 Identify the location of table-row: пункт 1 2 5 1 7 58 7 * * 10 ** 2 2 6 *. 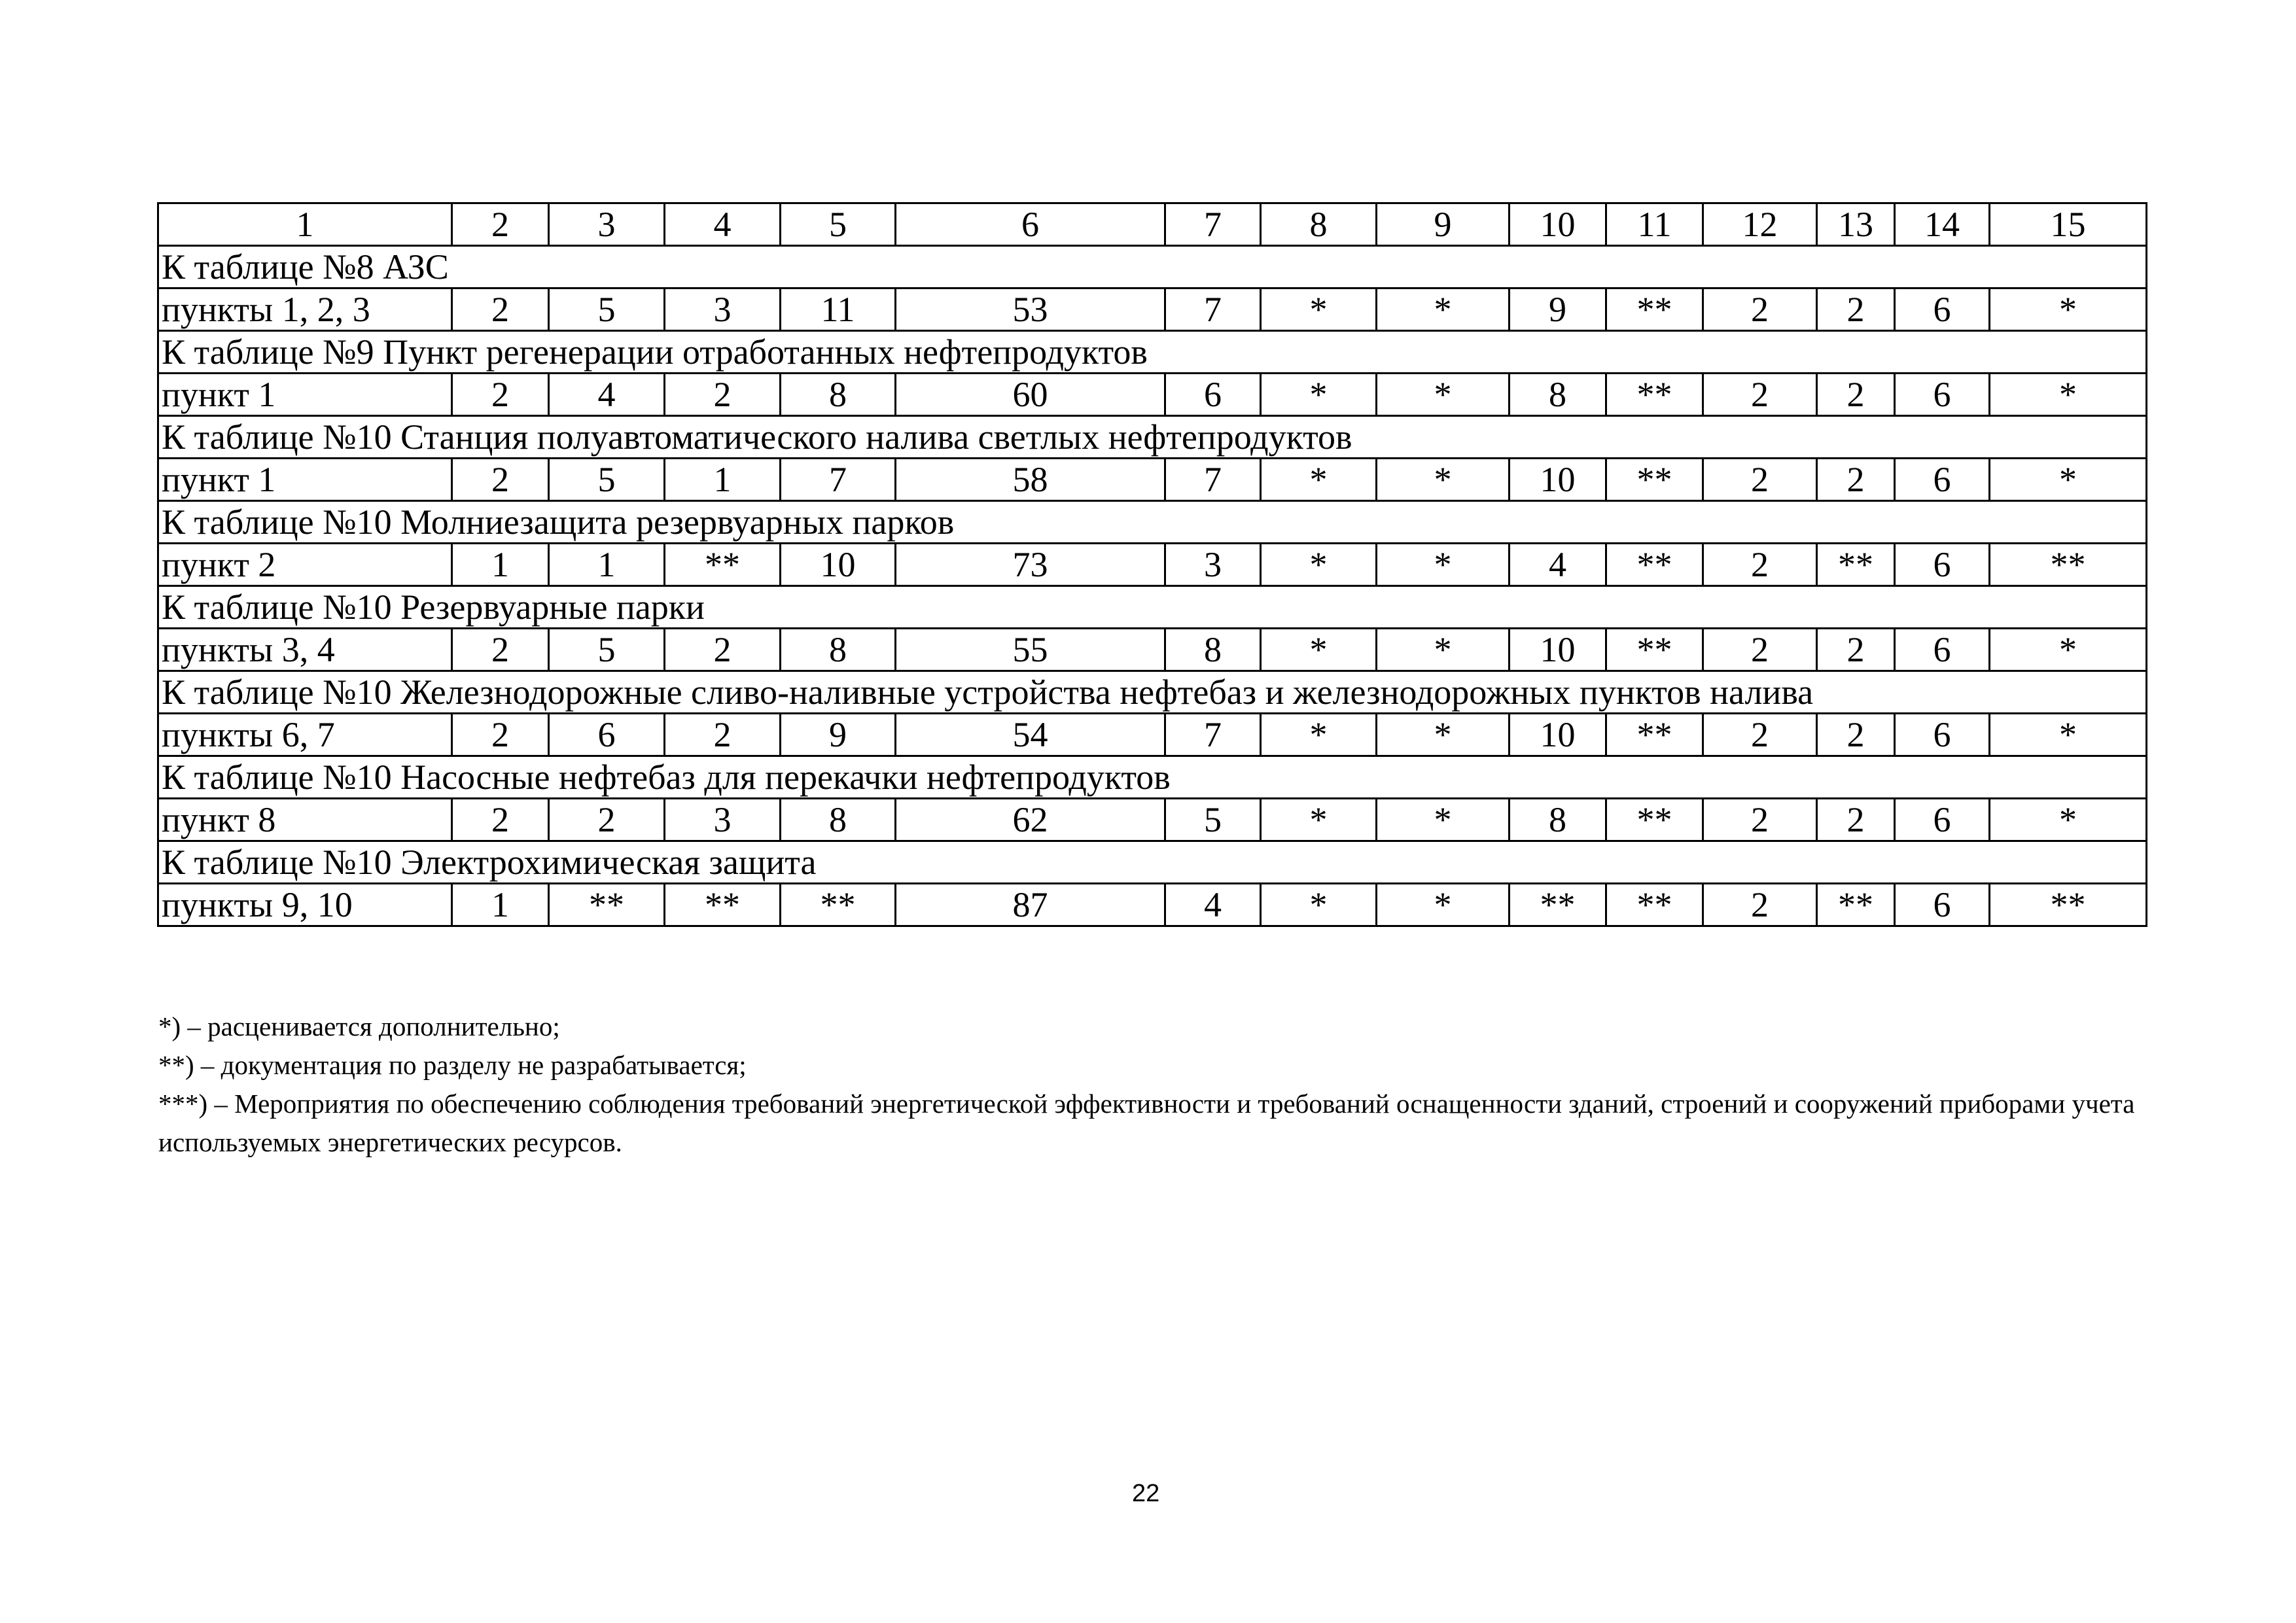
(1152, 480).